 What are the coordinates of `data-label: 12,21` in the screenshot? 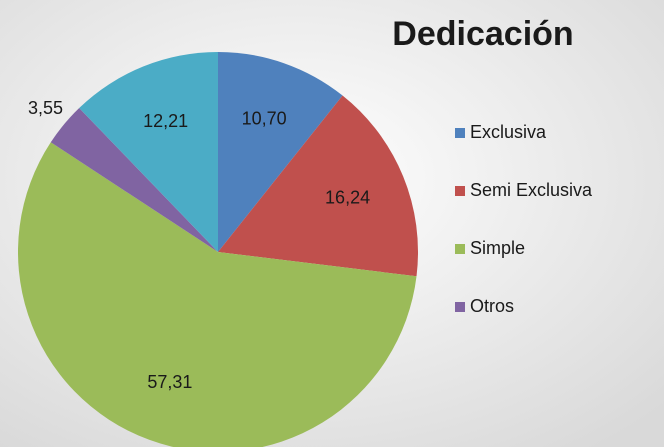 It's located at (165, 121).